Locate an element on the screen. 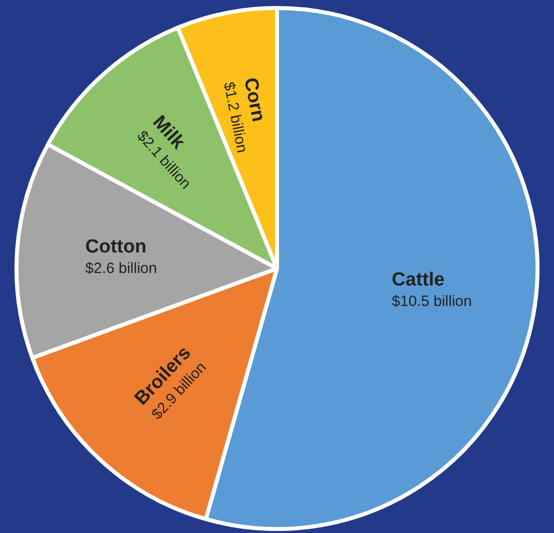 This screenshot has height=533, width=554. data-label: $2.6 billion is located at coordinates (121, 269).